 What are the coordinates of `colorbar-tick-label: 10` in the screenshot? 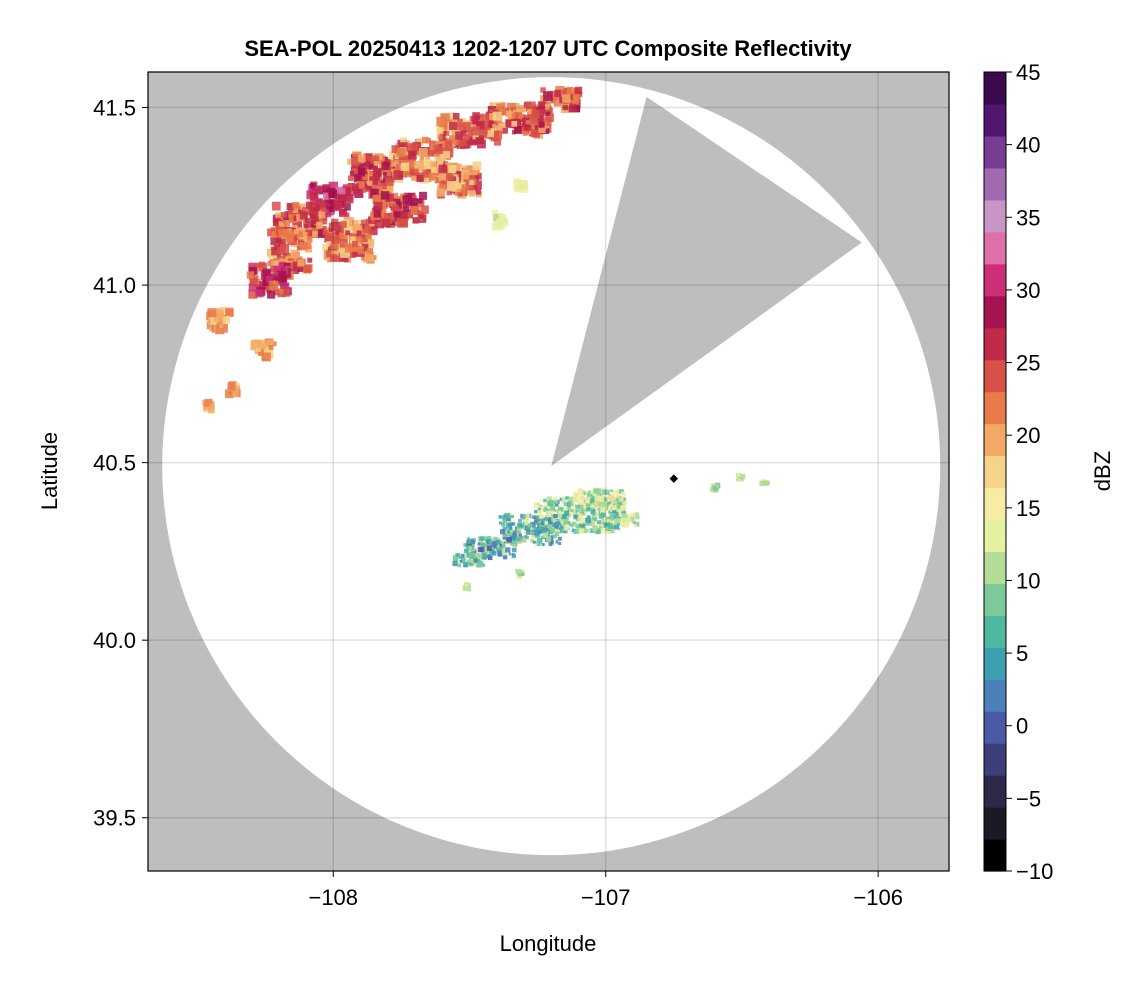 It's located at (1028, 580).